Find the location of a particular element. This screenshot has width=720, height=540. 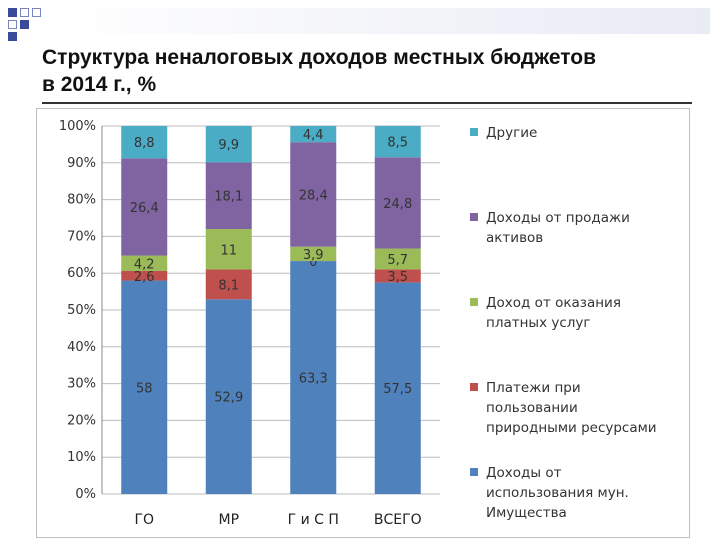

y-tick-label: 30% is located at coordinates (81, 384).